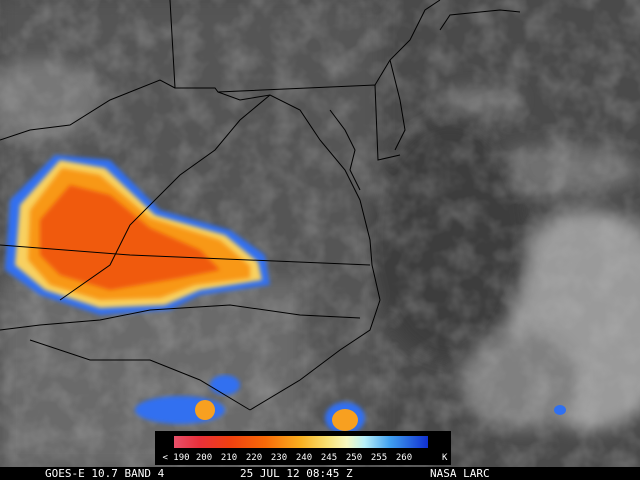 This screenshot has height=480, width=640. Describe the element at coordinates (301, 442) in the screenshot. I see `colorbar-gradient` at that location.